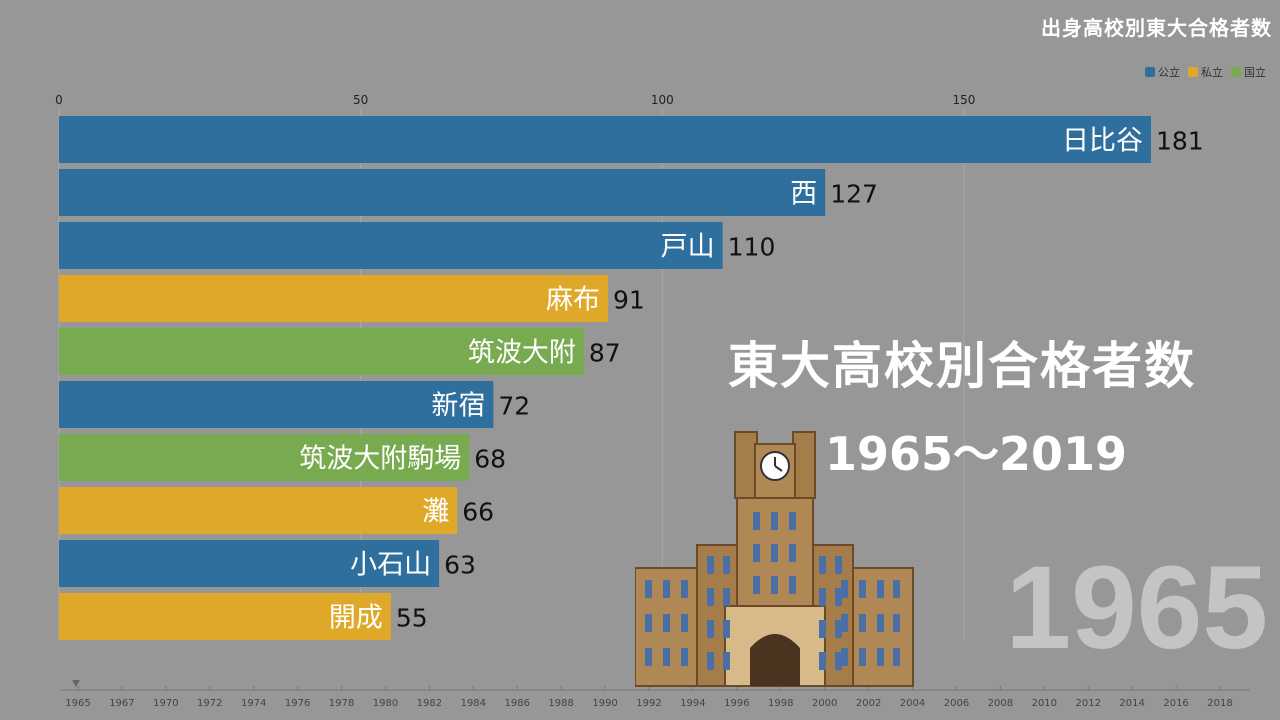  I want to click on bar-value-label: 72, so click(514, 406).